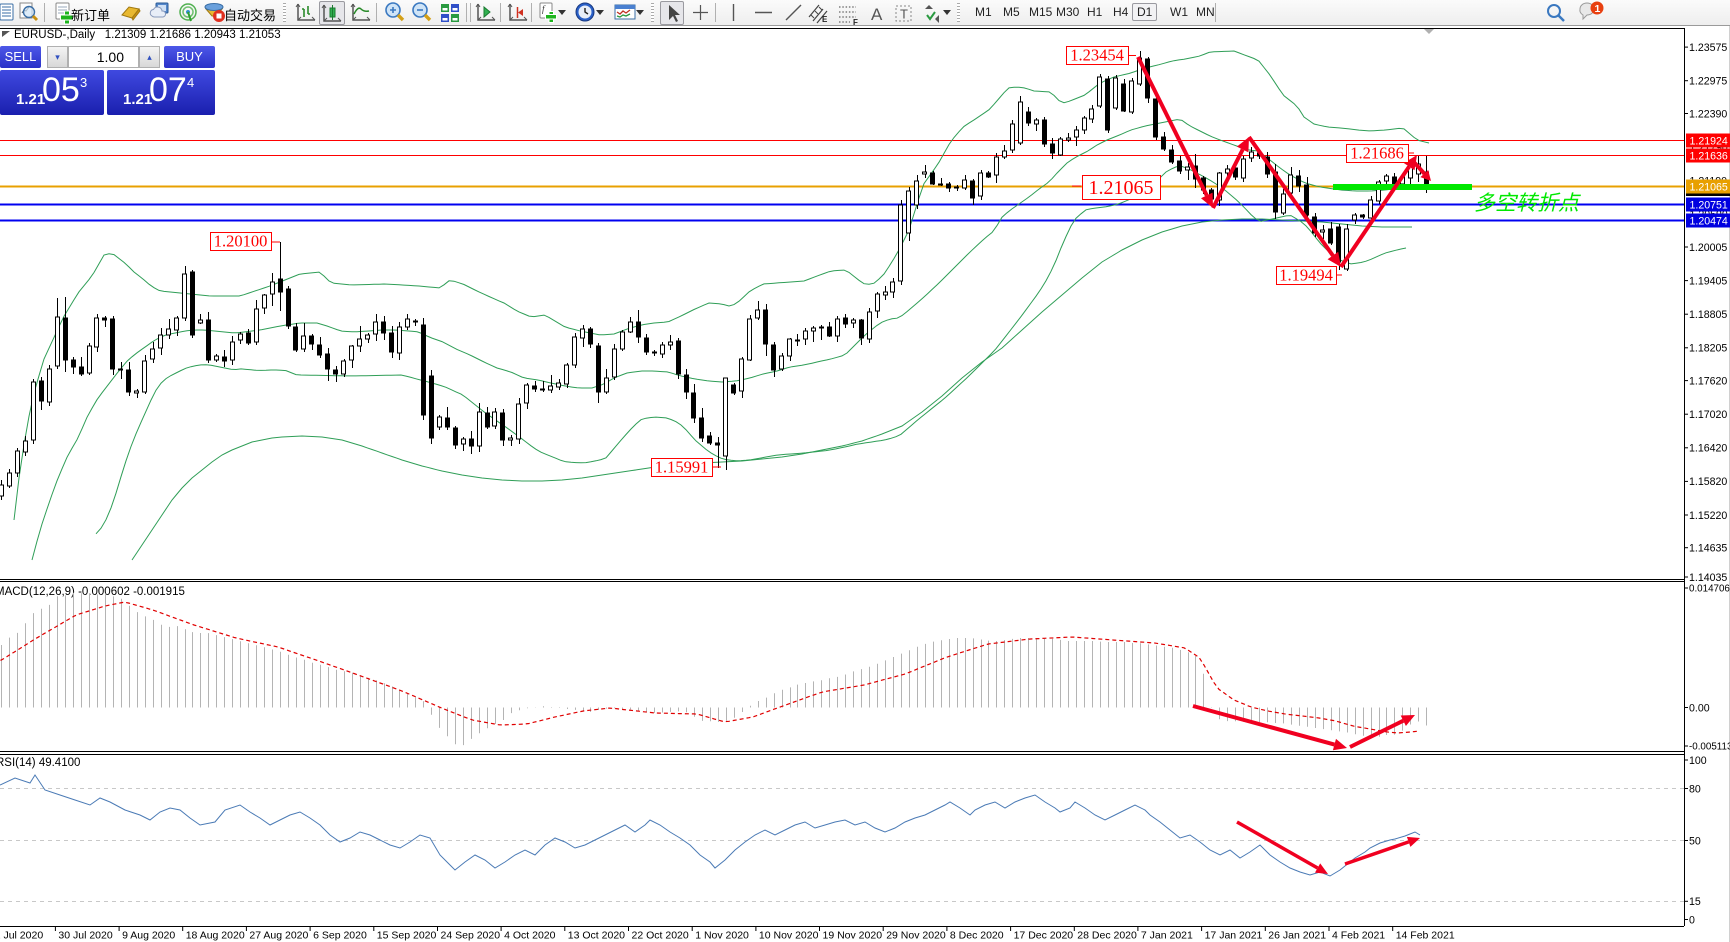 The height and width of the screenshot is (942, 1730). Describe the element at coordinates (471, 936) in the screenshot. I see `svg-text: 24 Sep 2020` at that location.